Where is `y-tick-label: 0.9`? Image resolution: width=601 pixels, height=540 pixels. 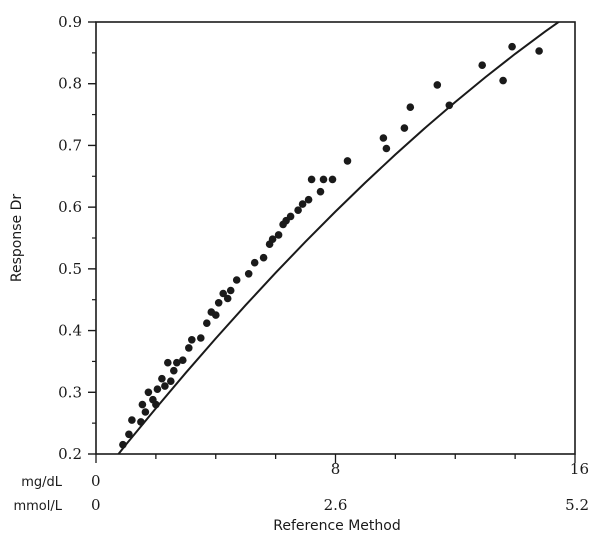 y-tick-label: 0.9 is located at coordinates (70, 22).